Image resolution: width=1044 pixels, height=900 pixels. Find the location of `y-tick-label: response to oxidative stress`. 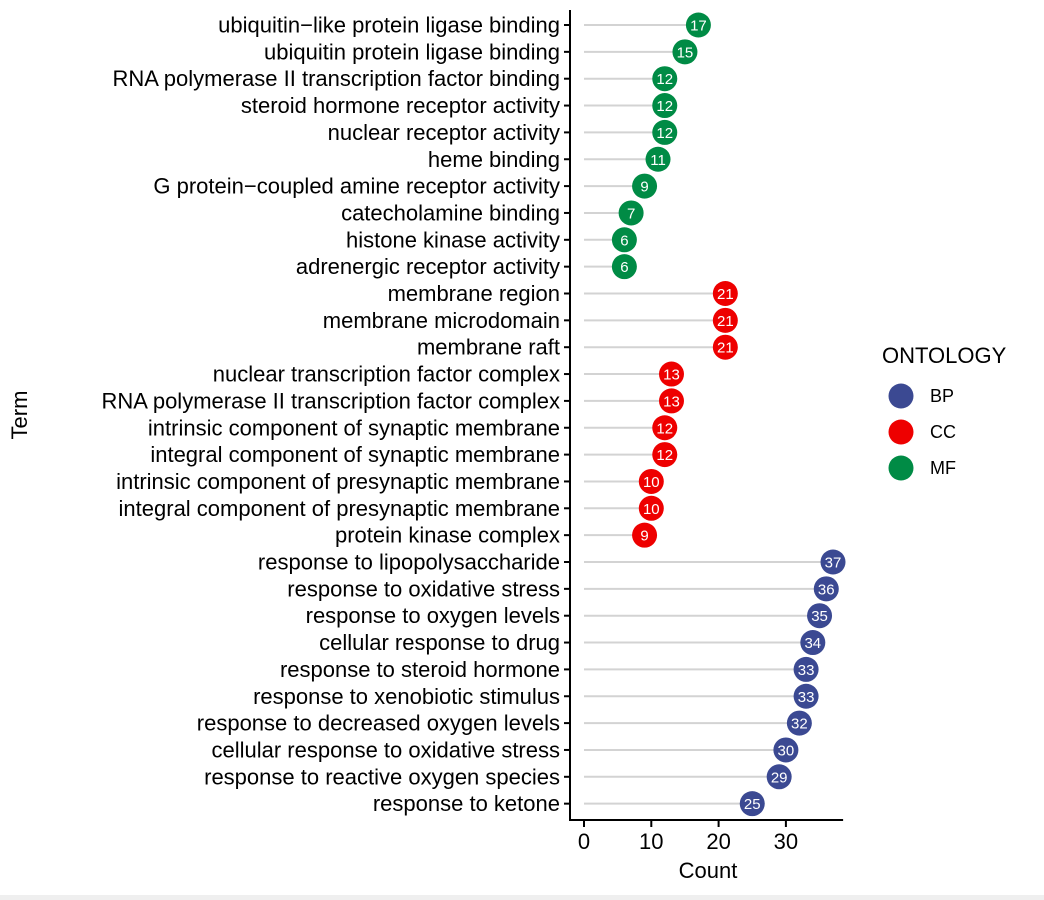

y-tick-label: response to oxidative stress is located at coordinates (423, 588).